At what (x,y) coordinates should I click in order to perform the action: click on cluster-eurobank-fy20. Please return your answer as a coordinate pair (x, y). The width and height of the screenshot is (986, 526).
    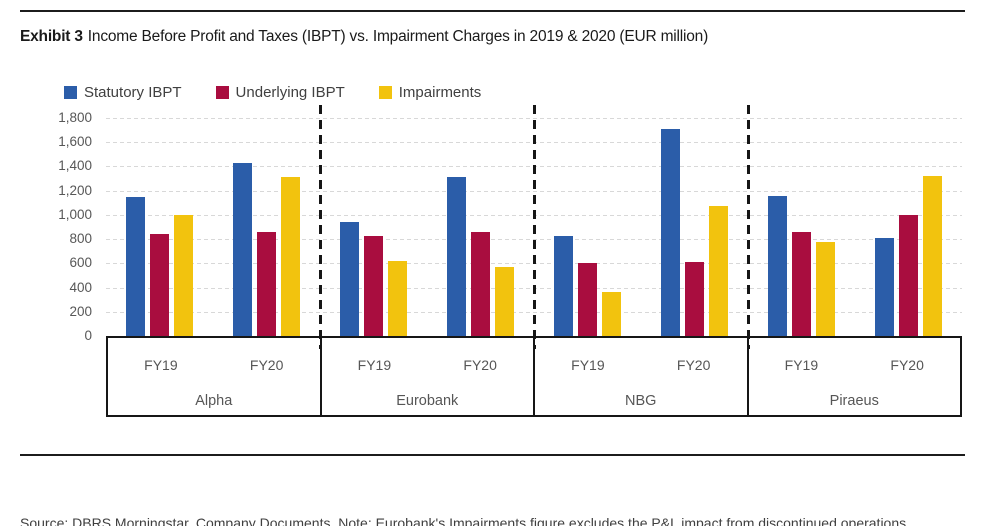
    Looking at the image, I should click on (480, 227).